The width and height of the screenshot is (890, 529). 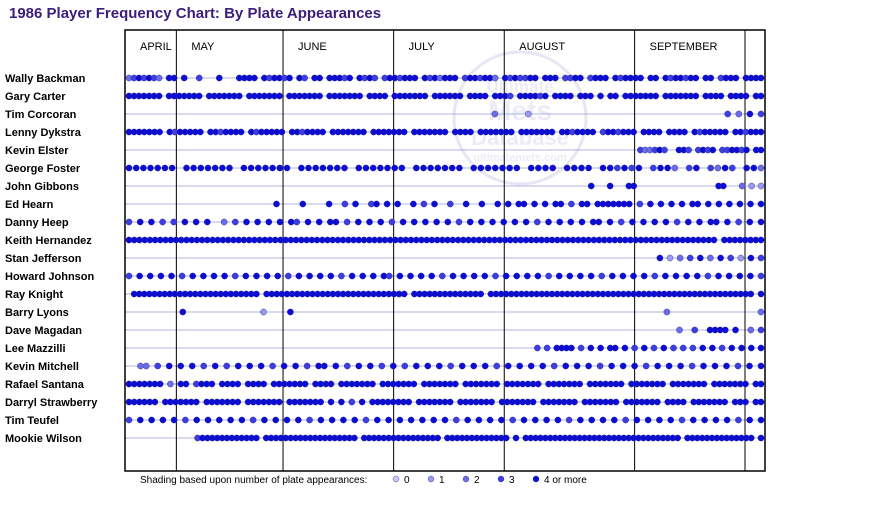 What do you see at coordinates (37, 151) in the screenshot?
I see `player-name-kevin-elster: Kevin Elster` at bounding box center [37, 151].